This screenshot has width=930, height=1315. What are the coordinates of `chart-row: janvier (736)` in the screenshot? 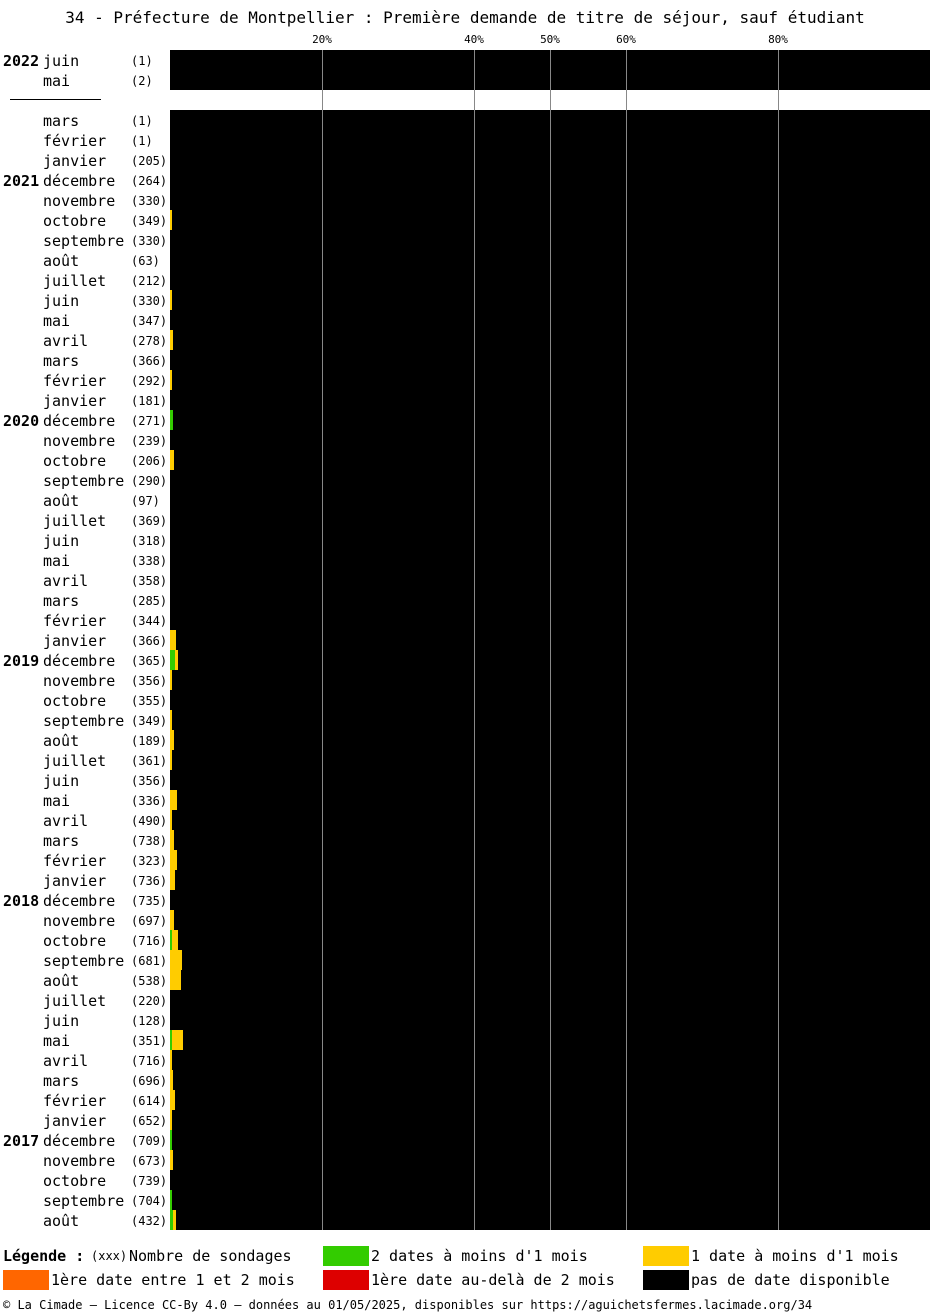 It's located at (465, 880).